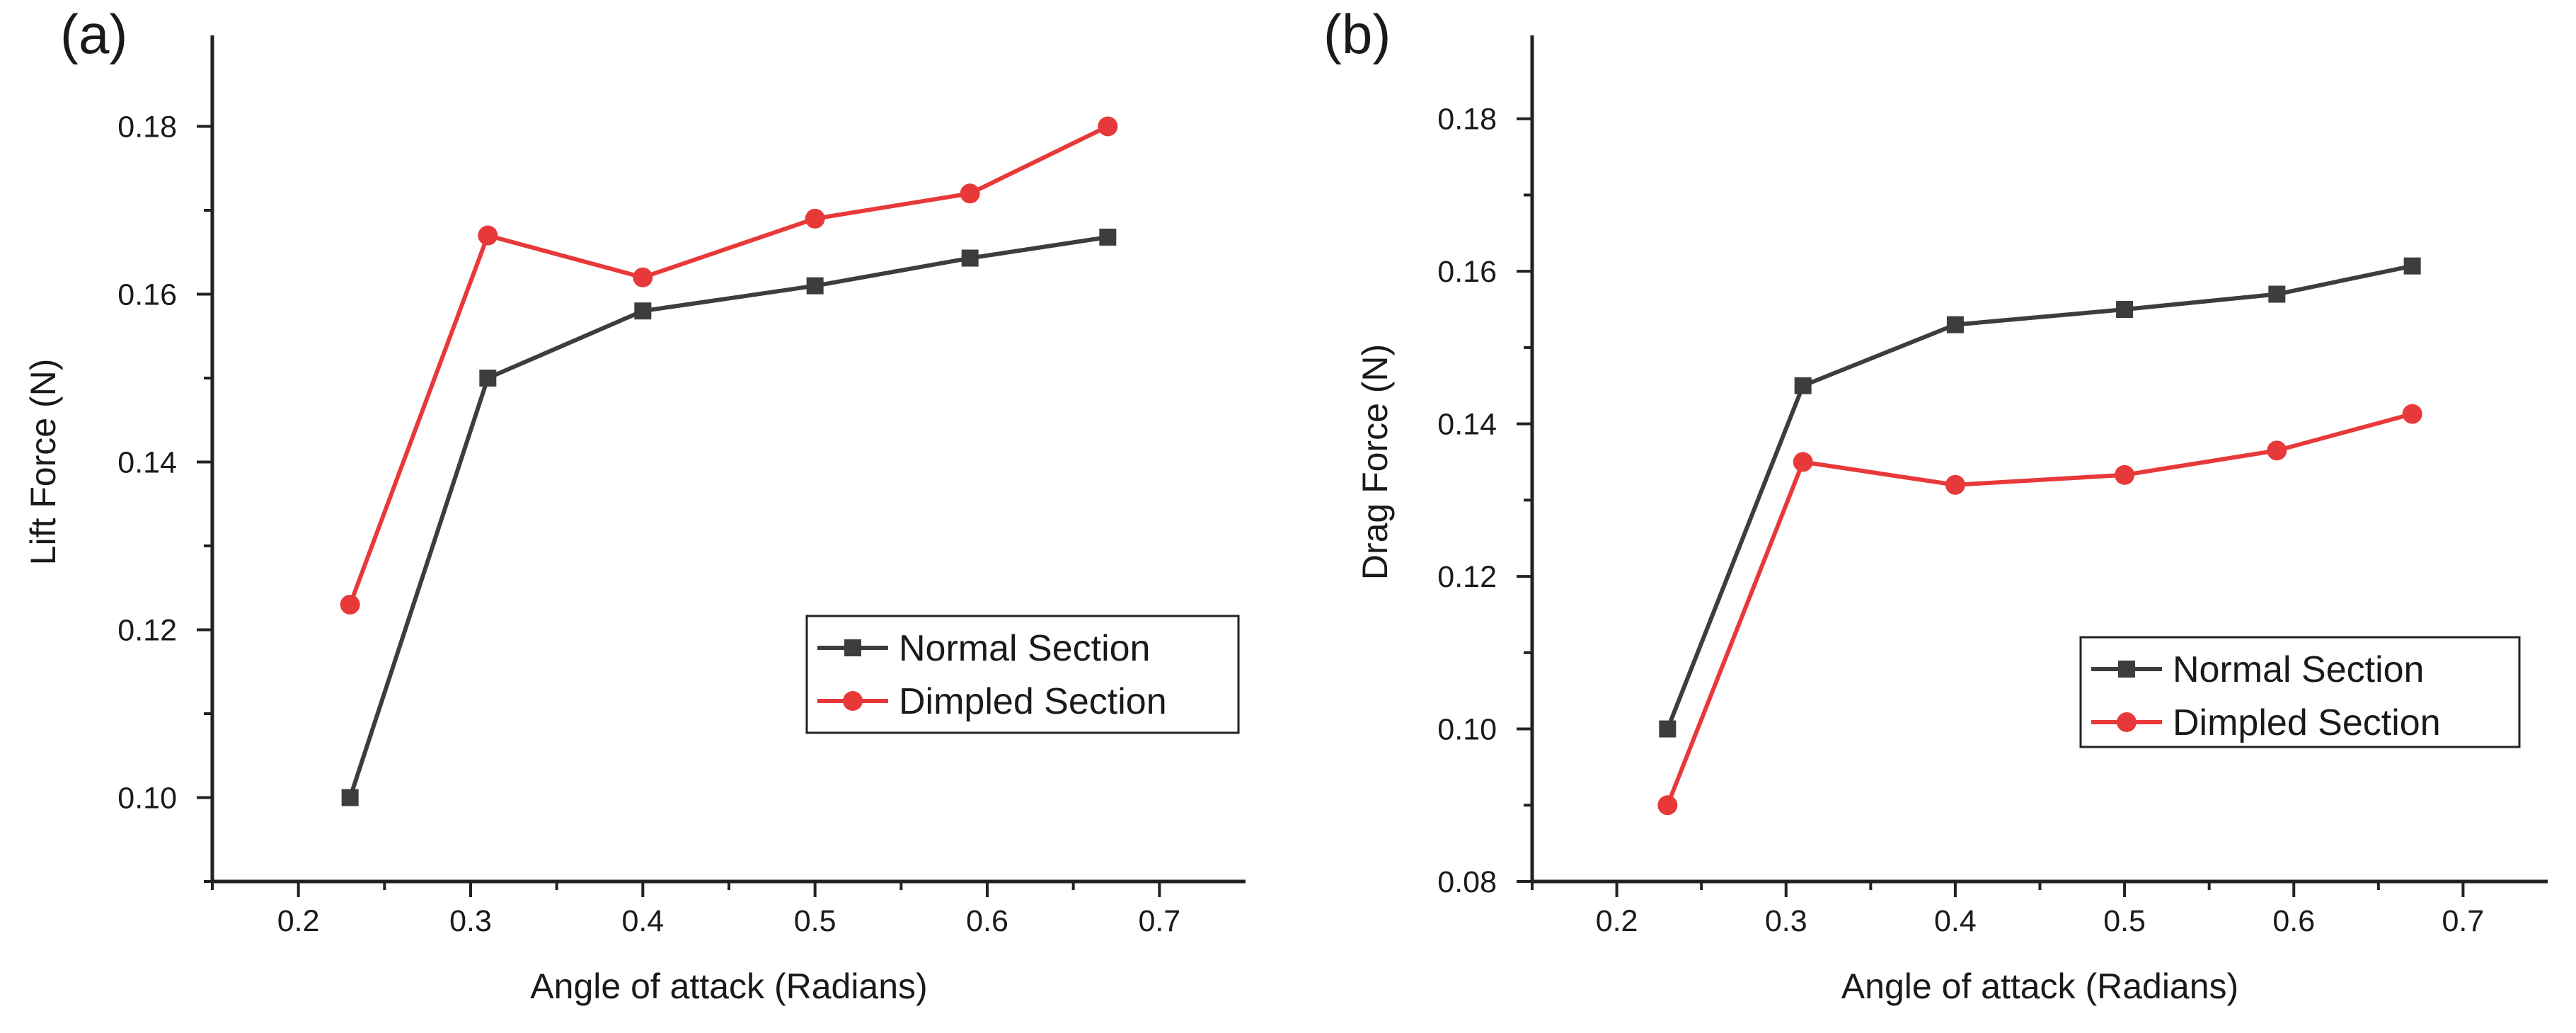 This screenshot has width=2576, height=1033. What do you see at coordinates (94, 34) in the screenshot?
I see `panel-label: (a)` at bounding box center [94, 34].